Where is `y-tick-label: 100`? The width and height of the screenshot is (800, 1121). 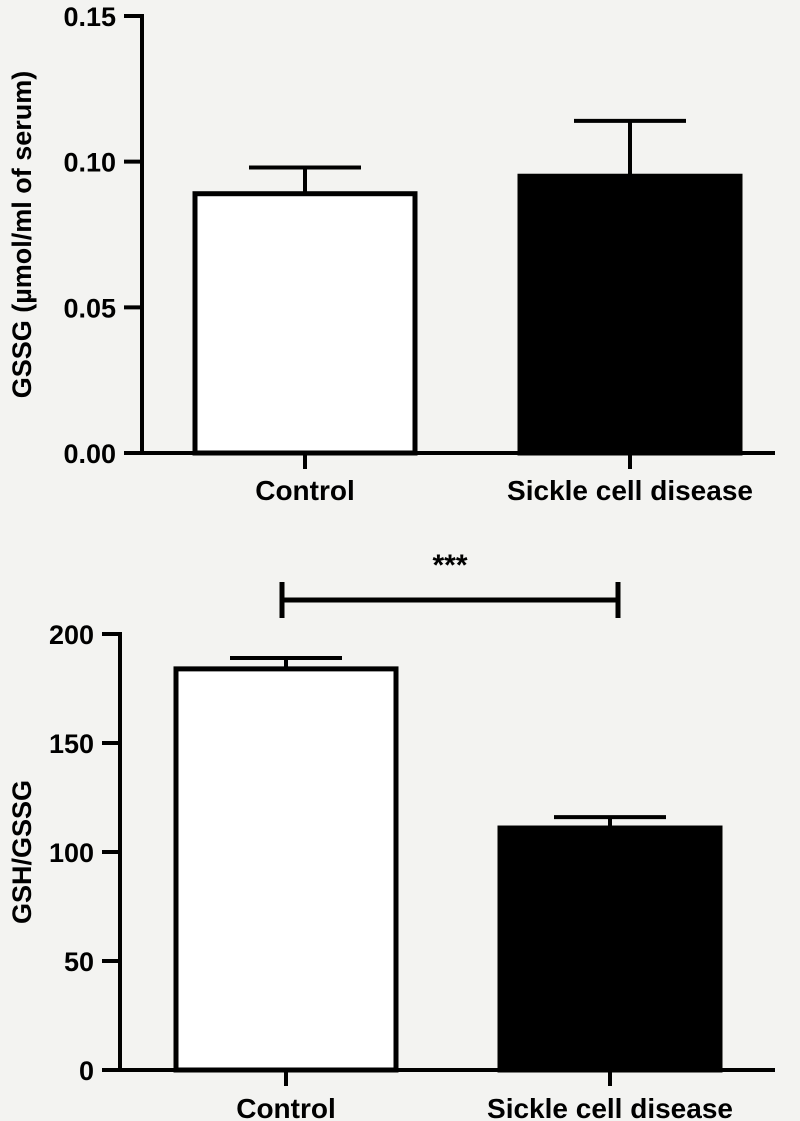 y-tick-label: 100 is located at coordinates (71, 853).